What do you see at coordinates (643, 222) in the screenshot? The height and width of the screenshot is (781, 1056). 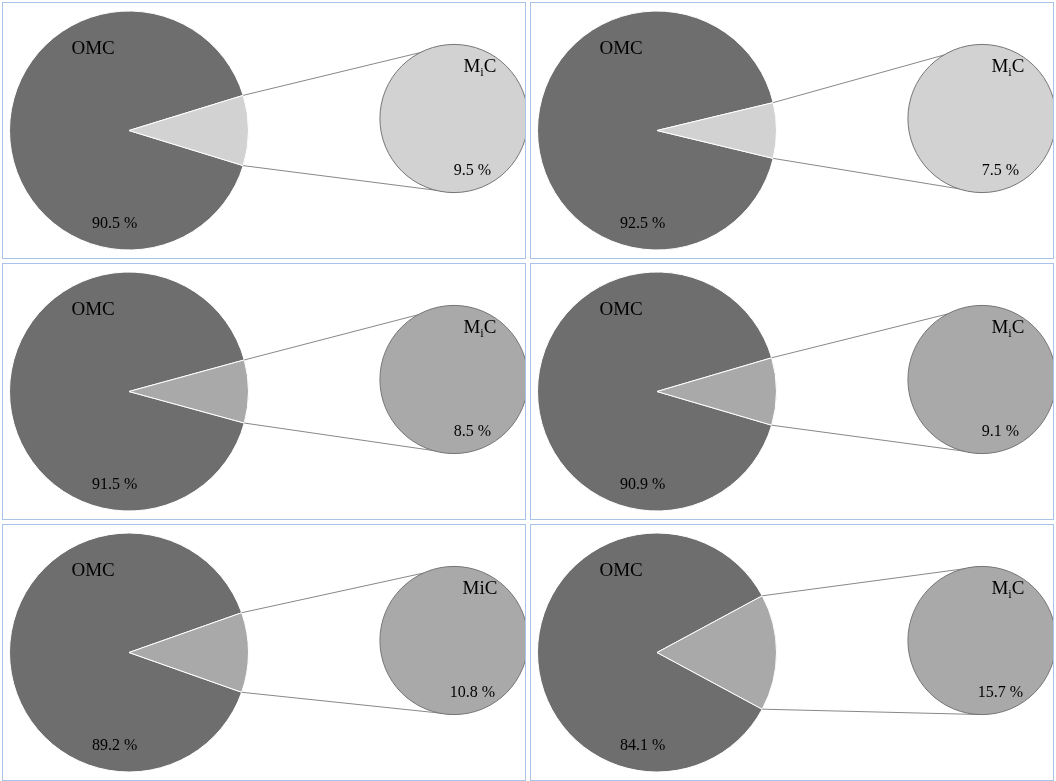 I see `data-label: 92.5 %` at bounding box center [643, 222].